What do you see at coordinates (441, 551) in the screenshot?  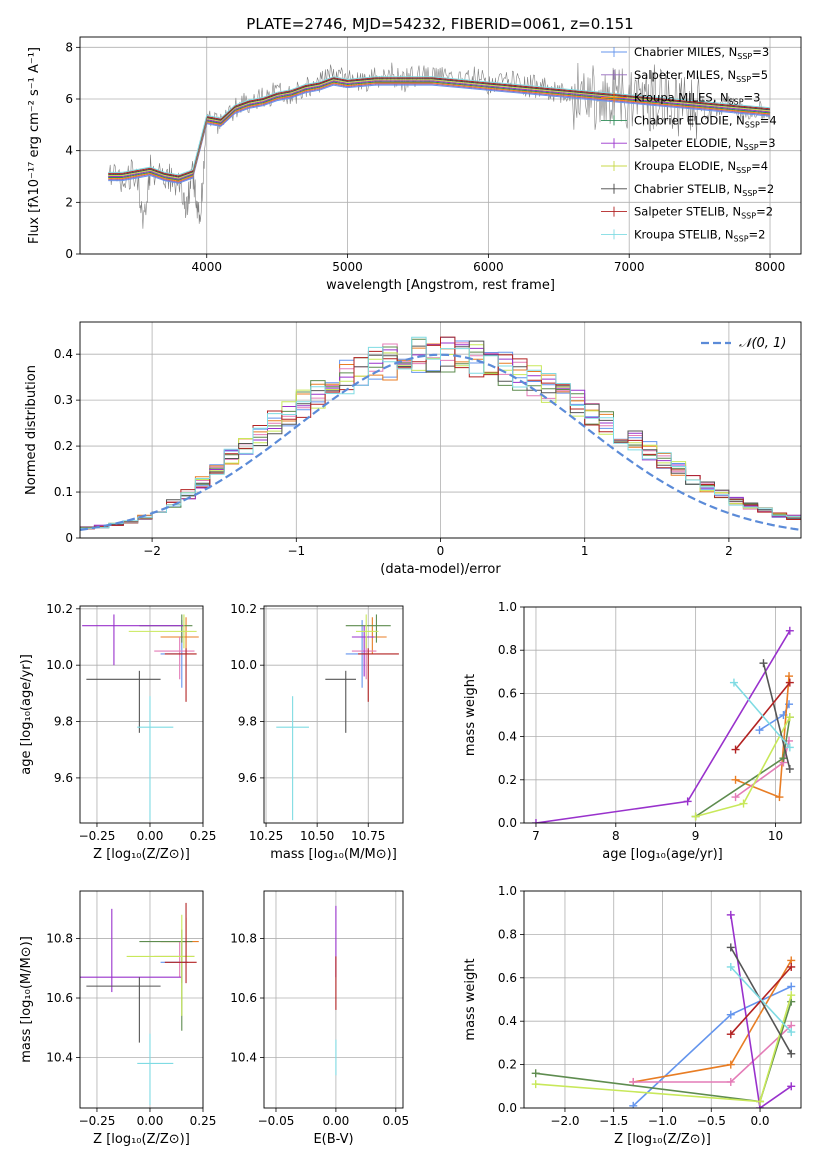 I see `x-tick-label: 0` at bounding box center [441, 551].